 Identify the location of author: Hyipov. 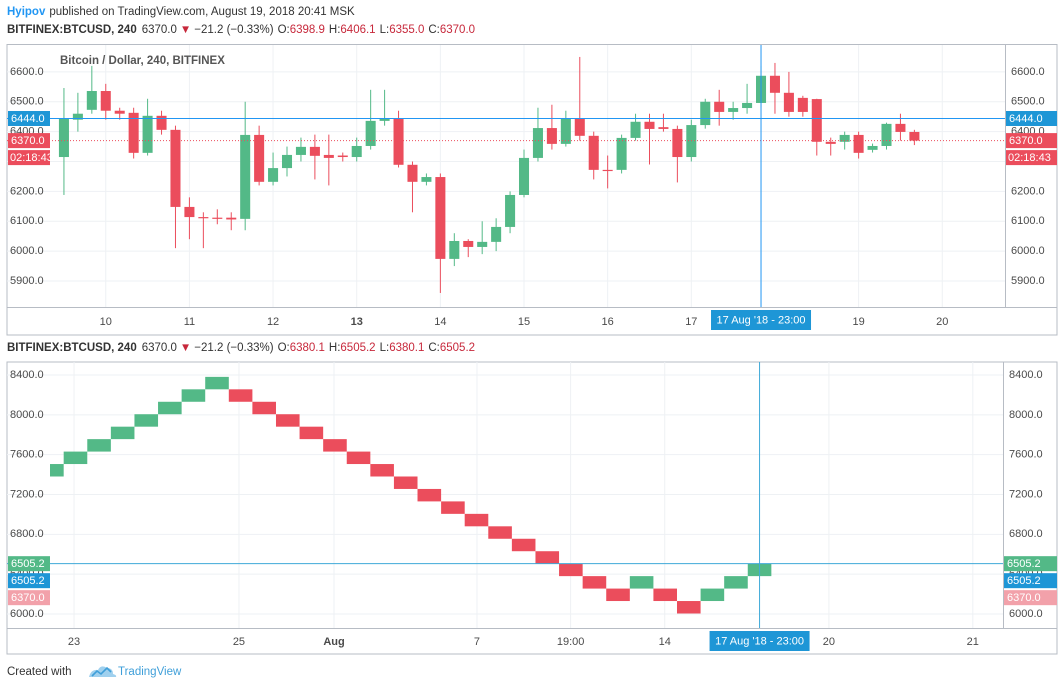
(26, 12).